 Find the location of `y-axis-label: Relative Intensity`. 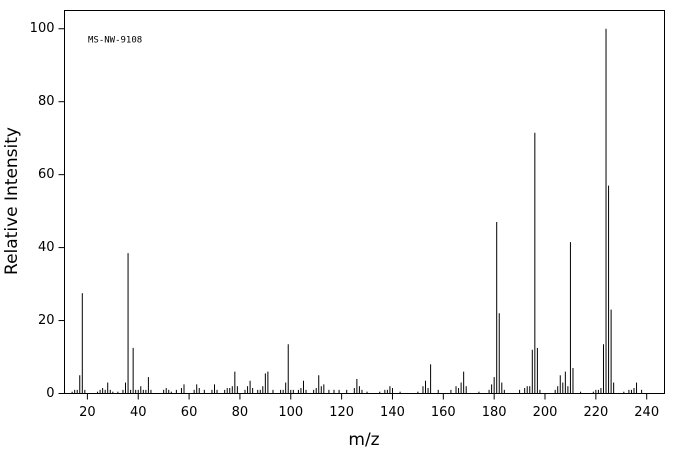

y-axis-label: Relative Intensity is located at coordinates (12, 201).